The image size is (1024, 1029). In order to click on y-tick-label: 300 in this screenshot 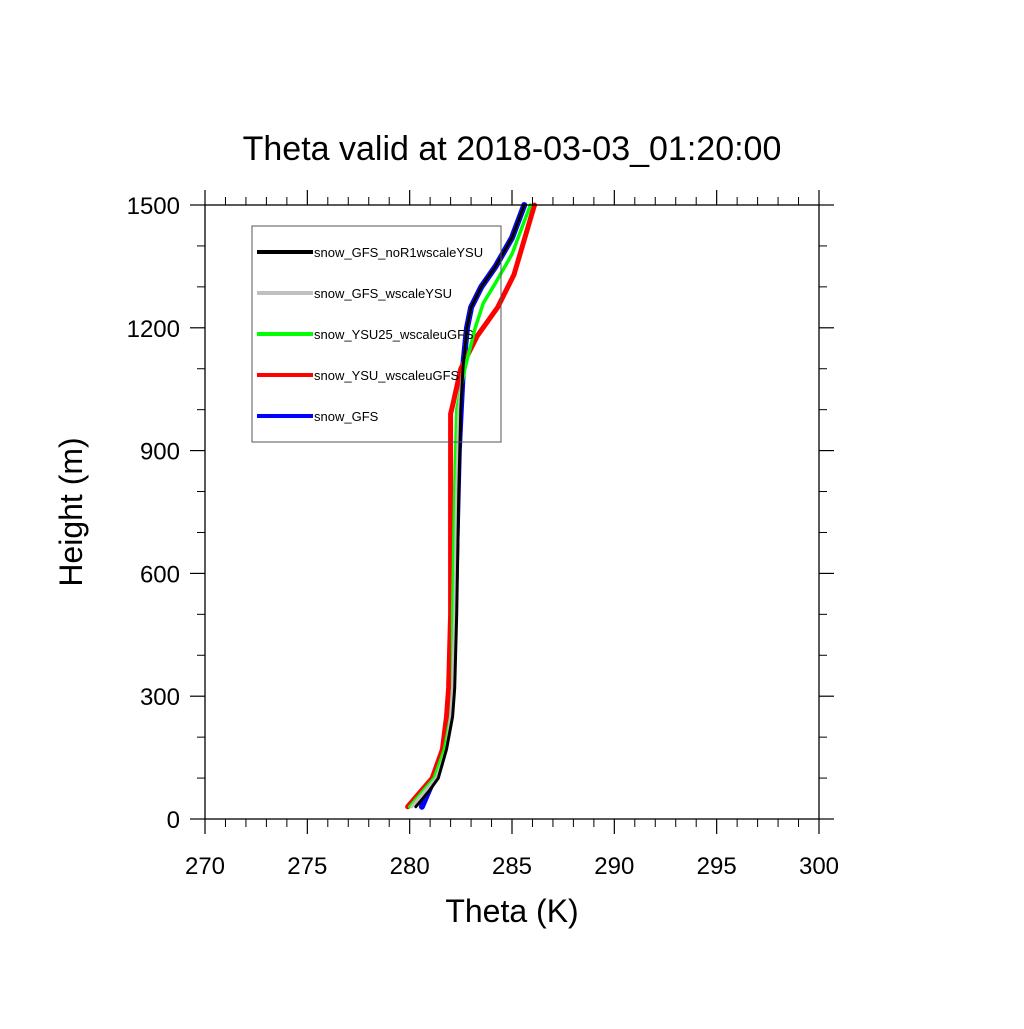, I will do `click(160, 697)`.